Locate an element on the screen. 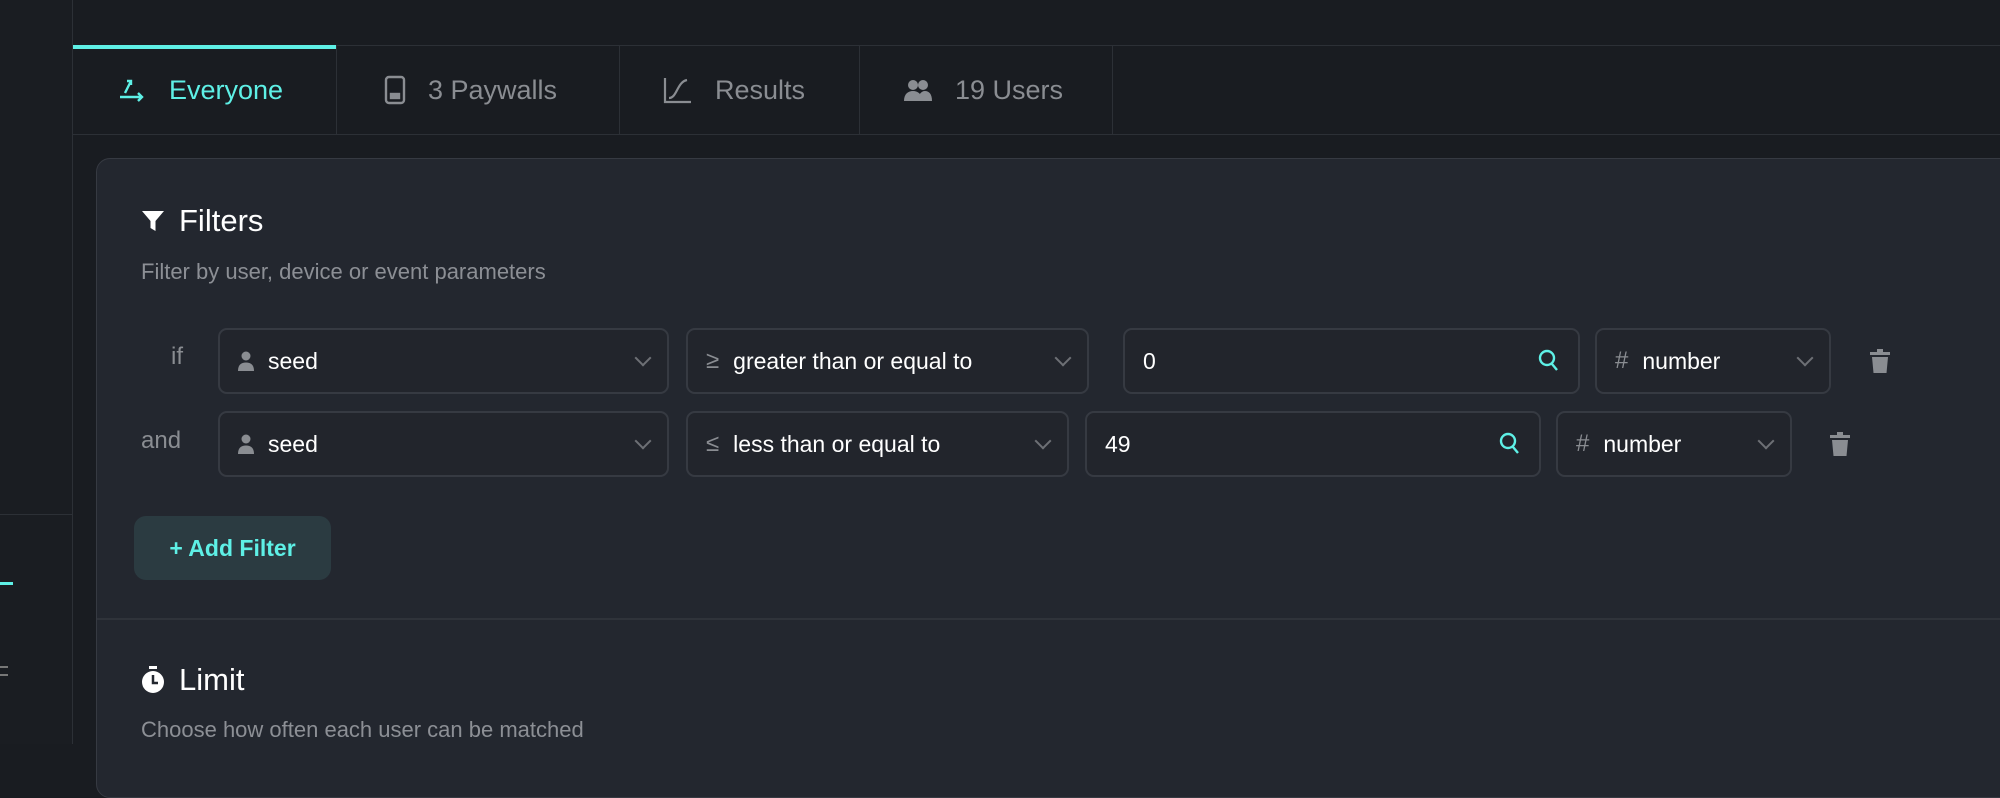  split-arrows-icon is located at coordinates (132, 90).